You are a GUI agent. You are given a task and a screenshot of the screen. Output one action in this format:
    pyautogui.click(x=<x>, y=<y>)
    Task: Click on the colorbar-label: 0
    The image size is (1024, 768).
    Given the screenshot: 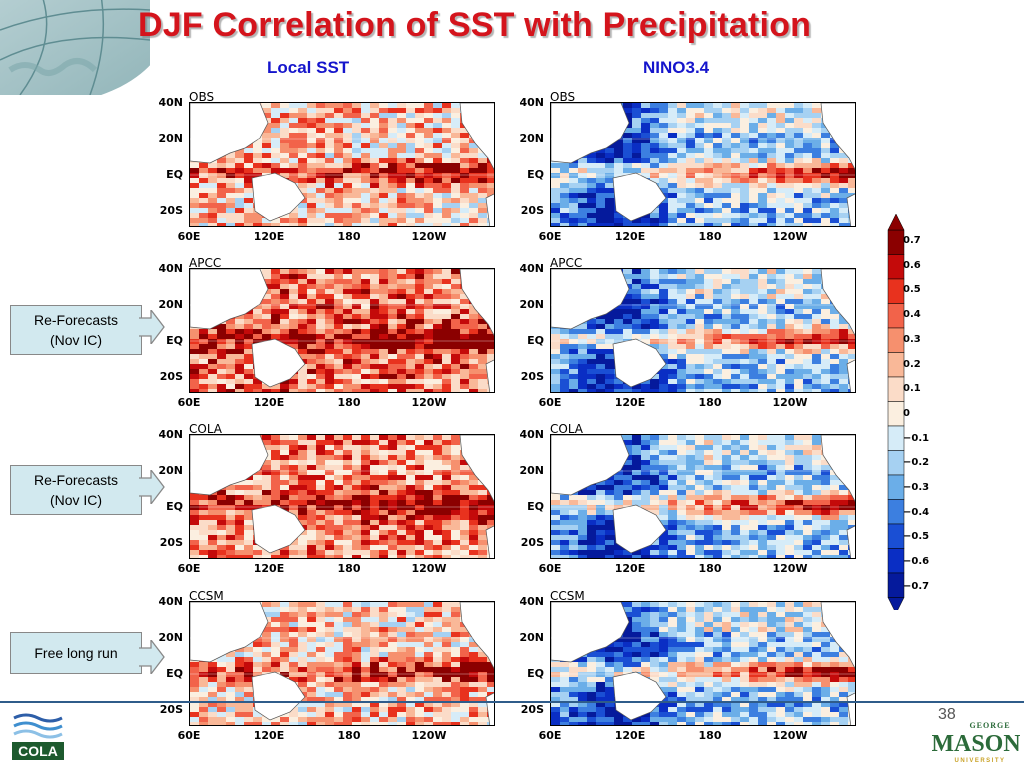 What is the action you would take?
    pyautogui.click(x=906, y=413)
    